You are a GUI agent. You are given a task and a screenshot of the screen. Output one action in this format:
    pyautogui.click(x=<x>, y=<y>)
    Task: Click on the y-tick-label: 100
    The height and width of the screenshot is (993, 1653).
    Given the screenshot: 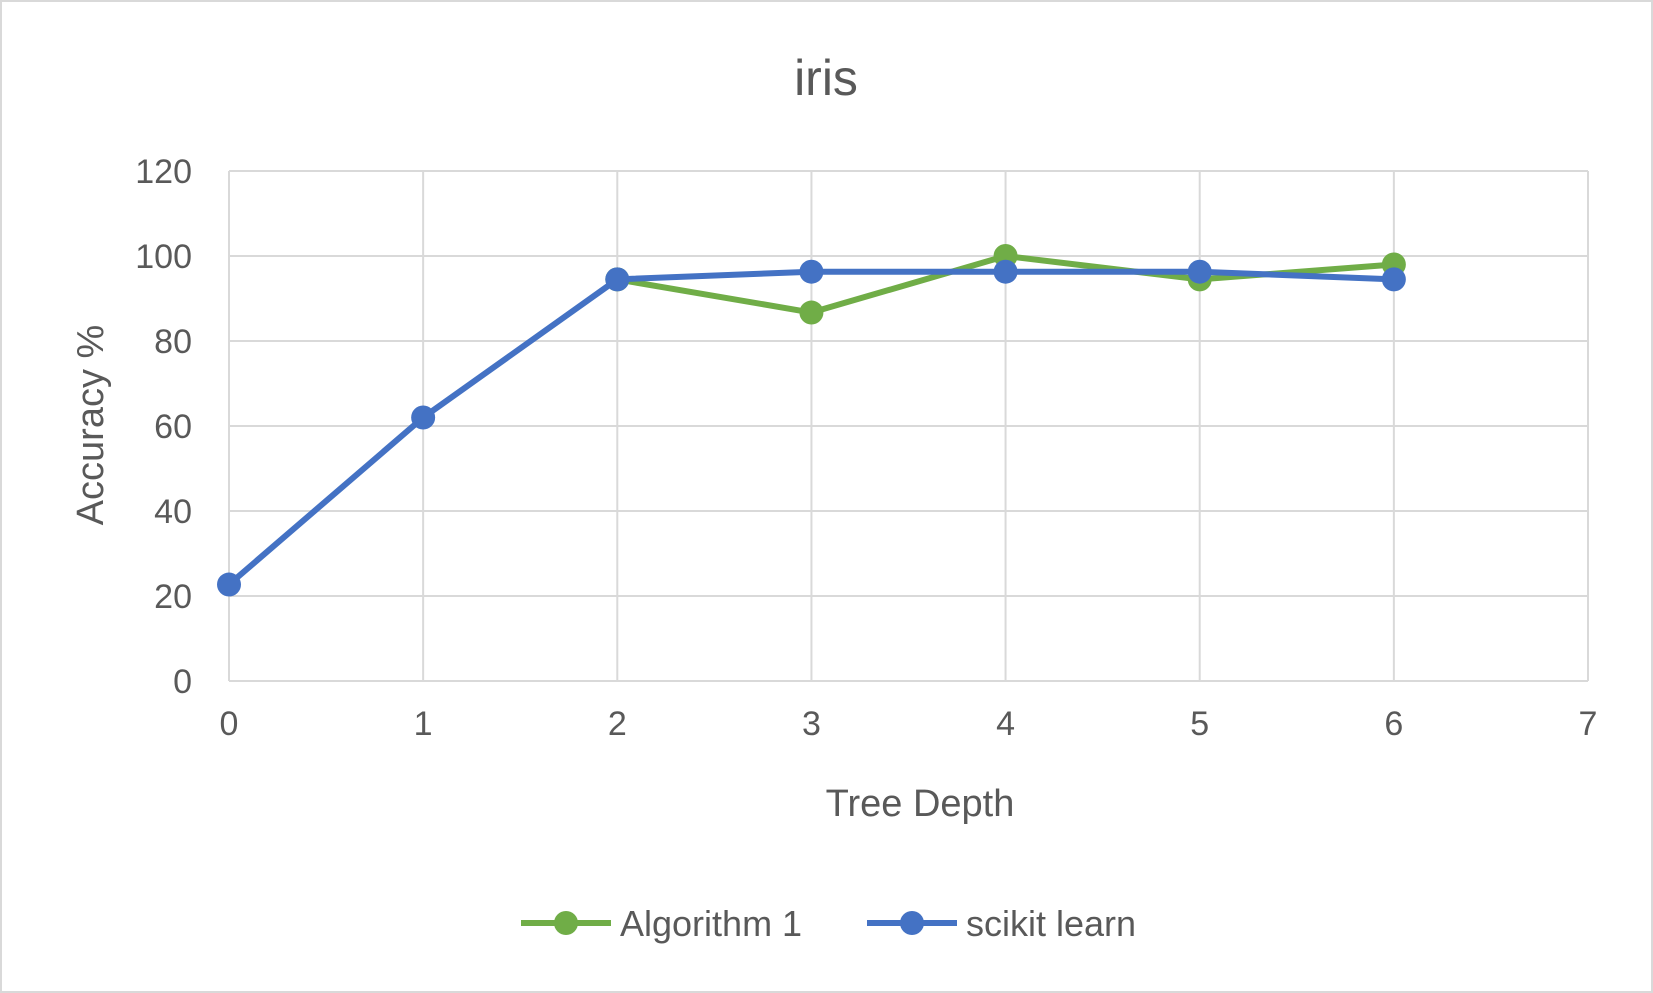 What is the action you would take?
    pyautogui.click(x=163, y=257)
    